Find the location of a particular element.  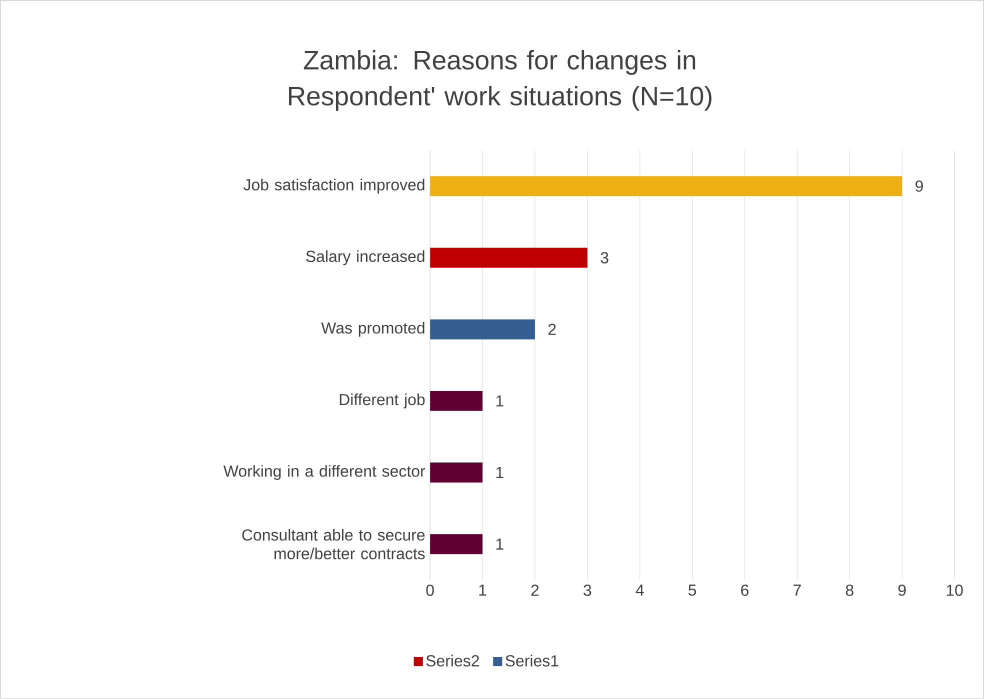

data-label: 2 is located at coordinates (552, 329).